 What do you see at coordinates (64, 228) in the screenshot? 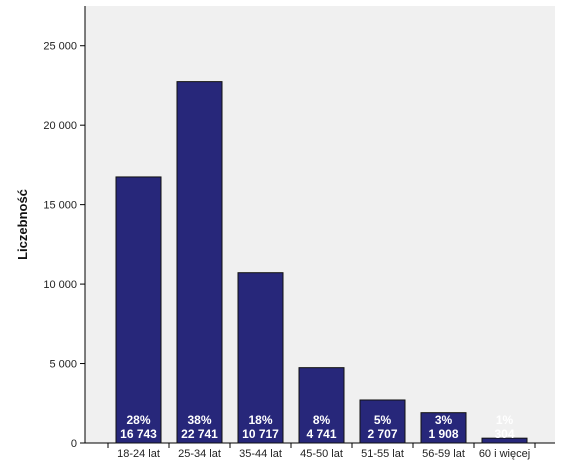
I see `y-axis: 0 5 000 10 000 15 000 20 000 25 000` at bounding box center [64, 228].